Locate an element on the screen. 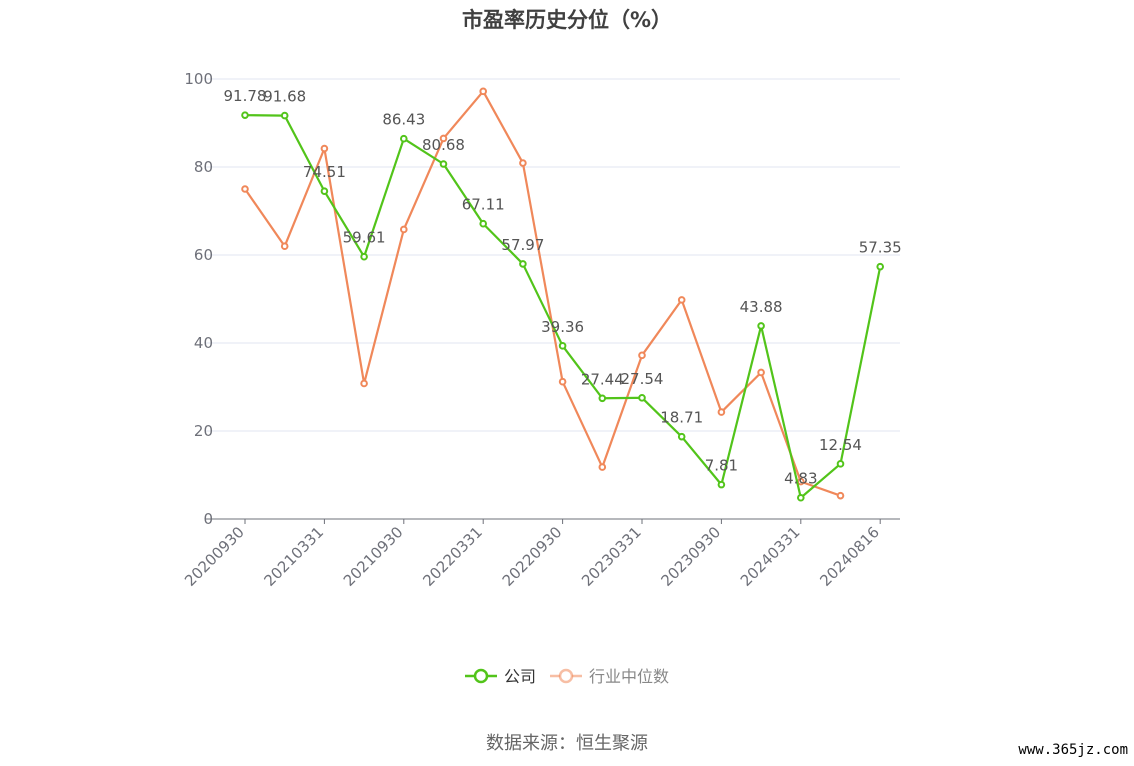  data-label: 91.78 is located at coordinates (245, 96).